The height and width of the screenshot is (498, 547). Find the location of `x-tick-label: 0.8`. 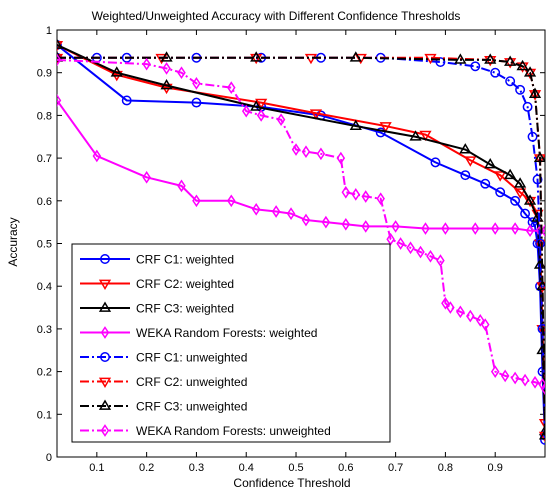

x-tick-label: 0.8 is located at coordinates (445, 468).